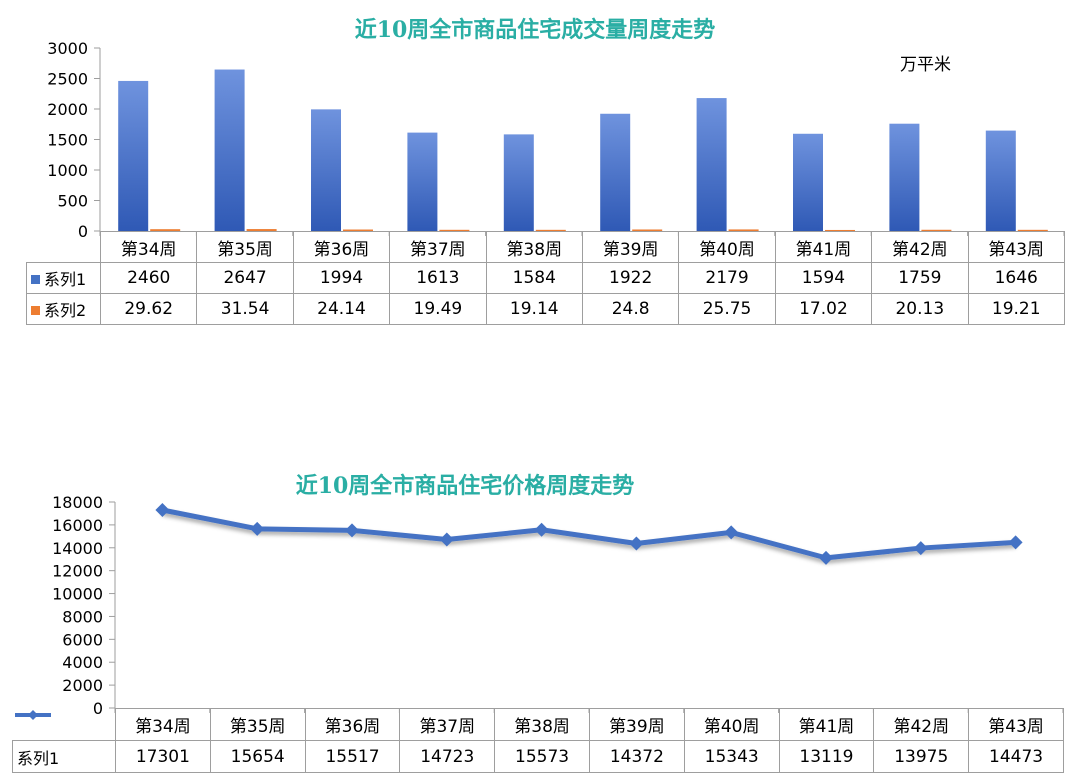  I want to click on data-label: 24.8, so click(630, 309).